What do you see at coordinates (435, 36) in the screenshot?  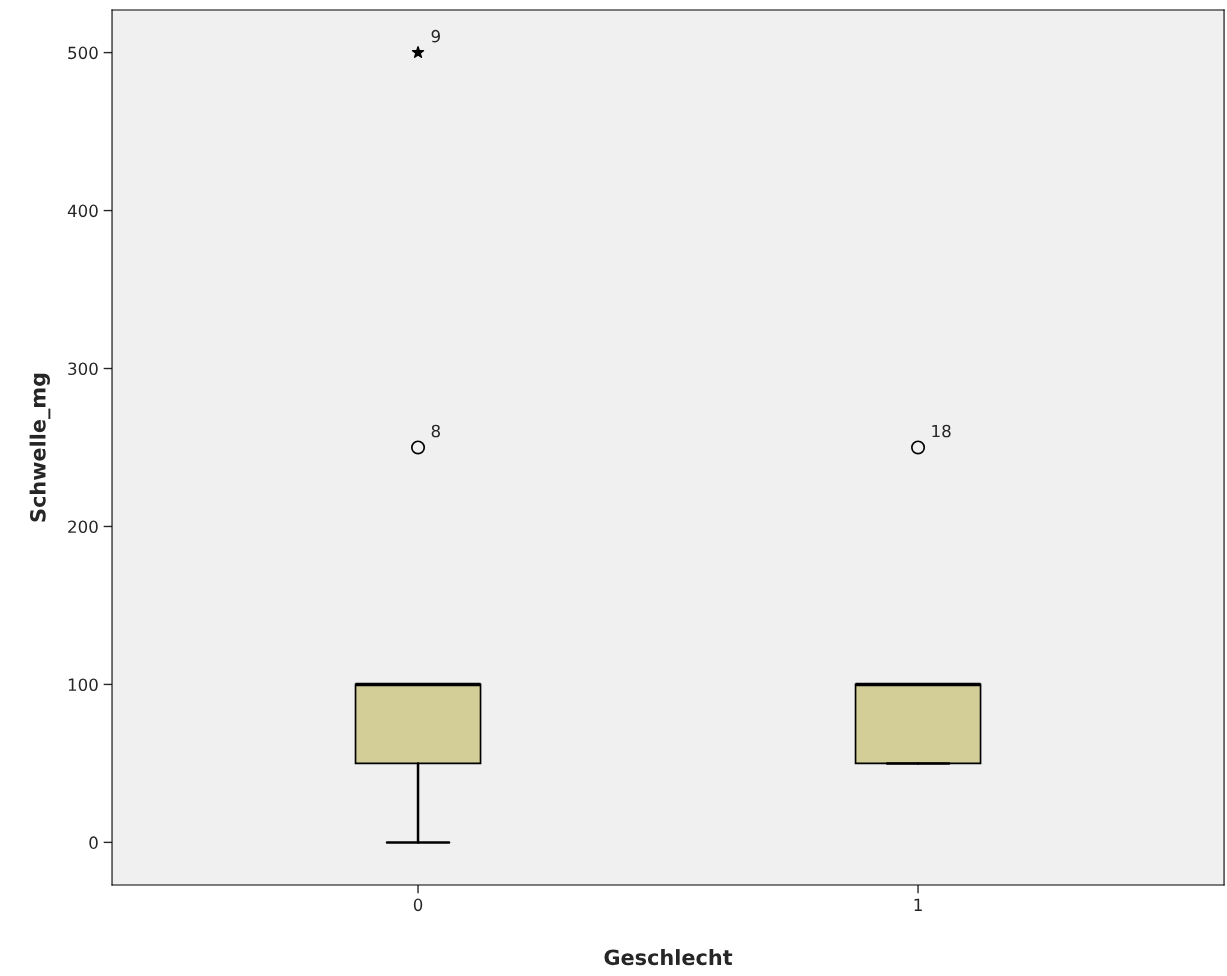 I see `annotation: 9` at bounding box center [435, 36].